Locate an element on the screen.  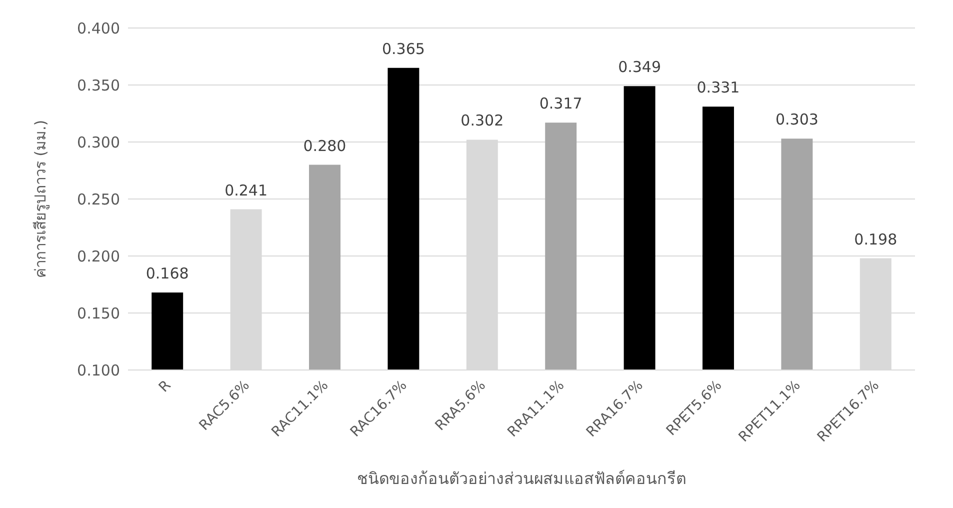
data-label: 0.317 is located at coordinates (560, 103).